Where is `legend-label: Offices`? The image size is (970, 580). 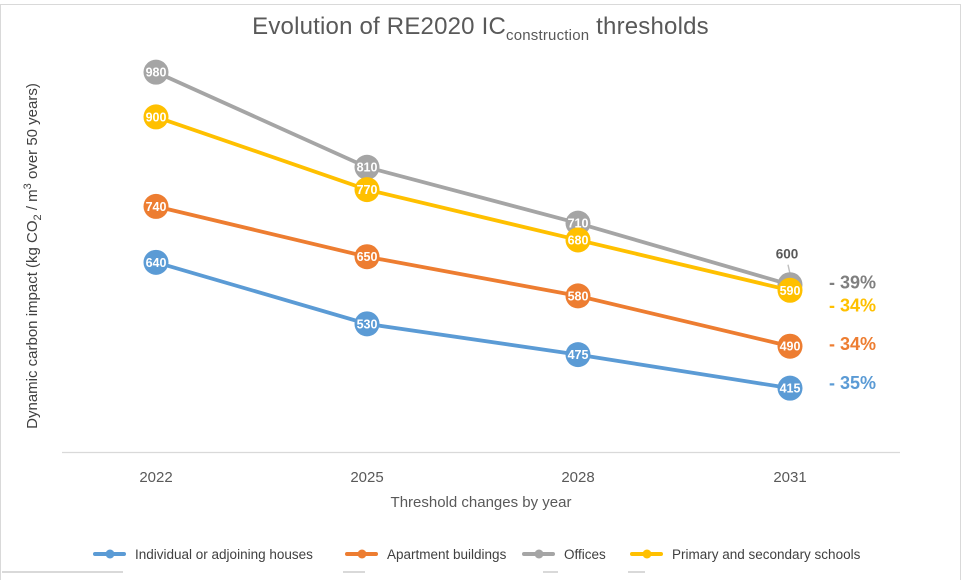 legend-label: Offices is located at coordinates (585, 554).